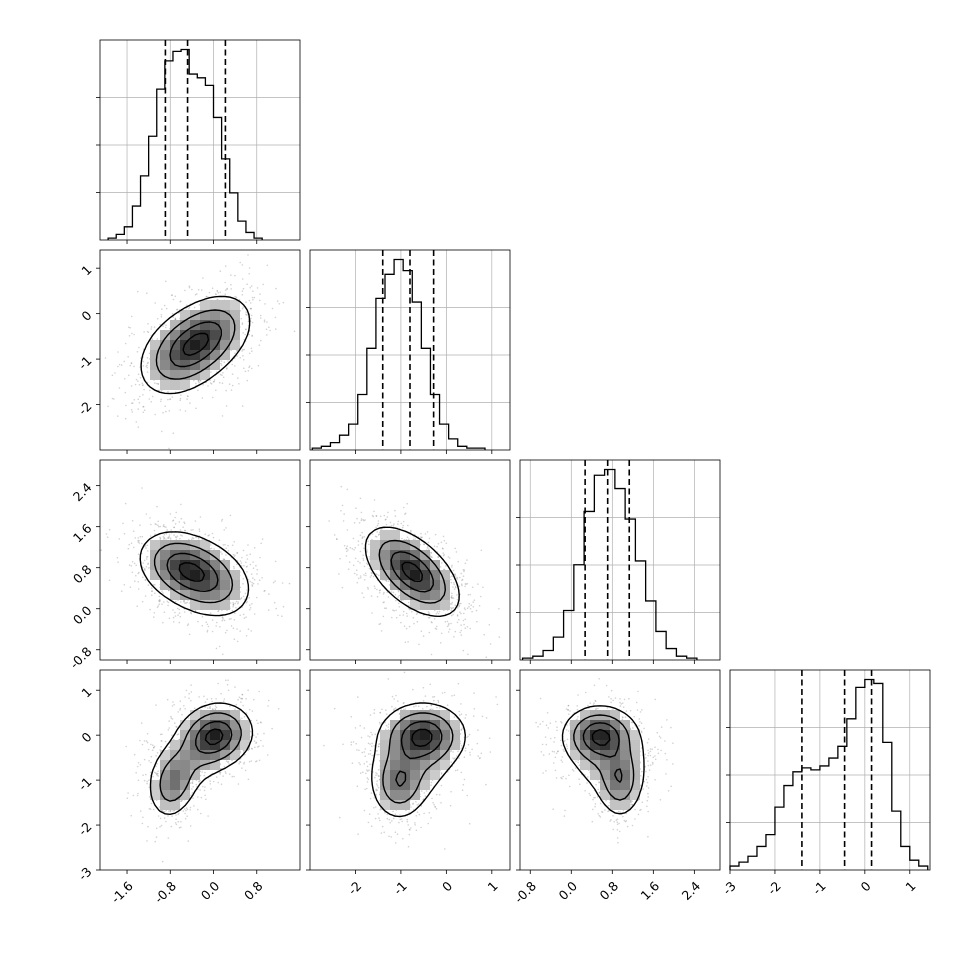 The height and width of the screenshot is (970, 970). What do you see at coordinates (196, 344) in the screenshot?
I see `contour-line` at bounding box center [196, 344].